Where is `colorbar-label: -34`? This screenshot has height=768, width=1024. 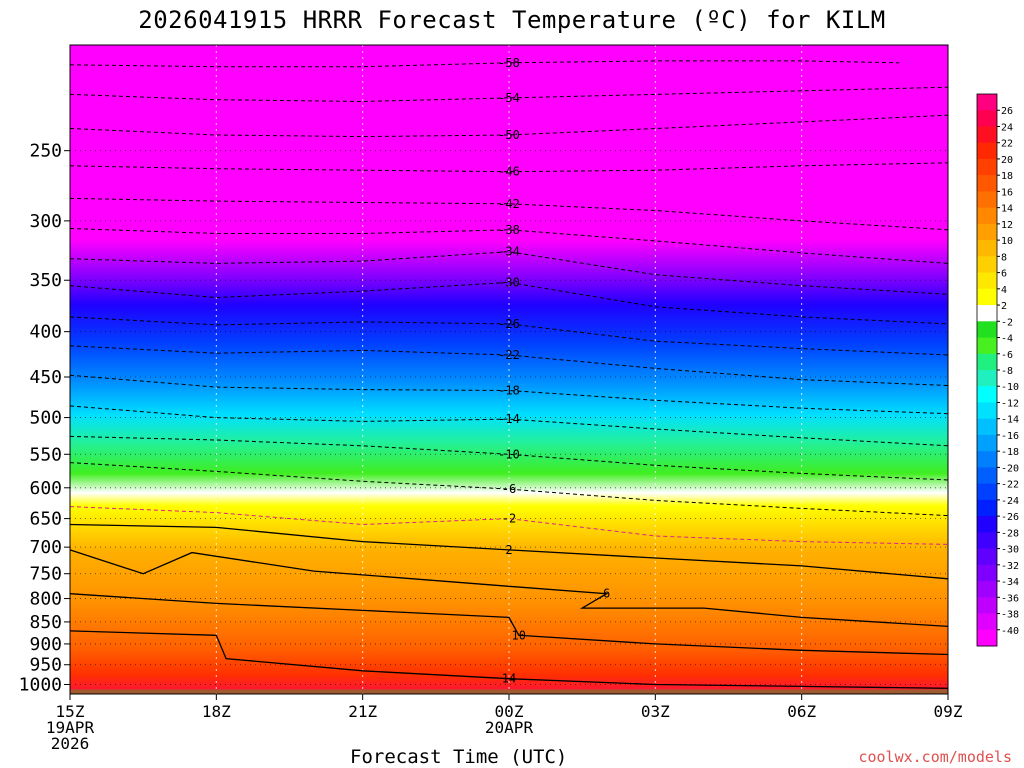
colorbar-label: -34 is located at coordinates (1010, 582).